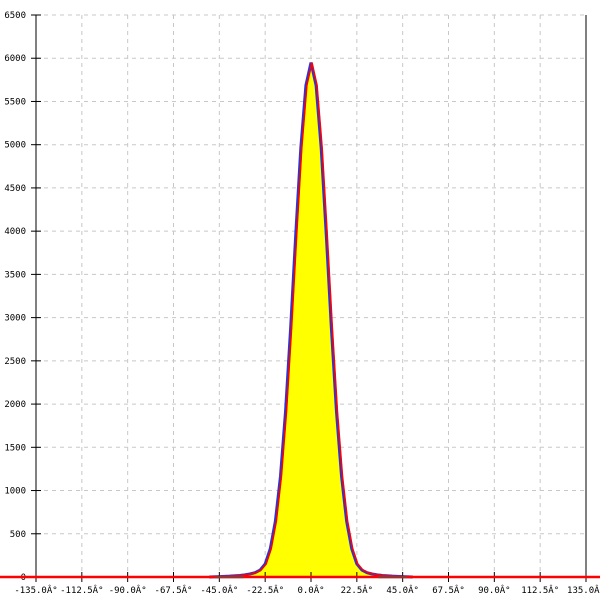 Image resolution: width=600 pixels, height=600 pixels. What do you see at coordinates (15, 232) in the screenshot?
I see `y-tick-label: 4000` at bounding box center [15, 232].